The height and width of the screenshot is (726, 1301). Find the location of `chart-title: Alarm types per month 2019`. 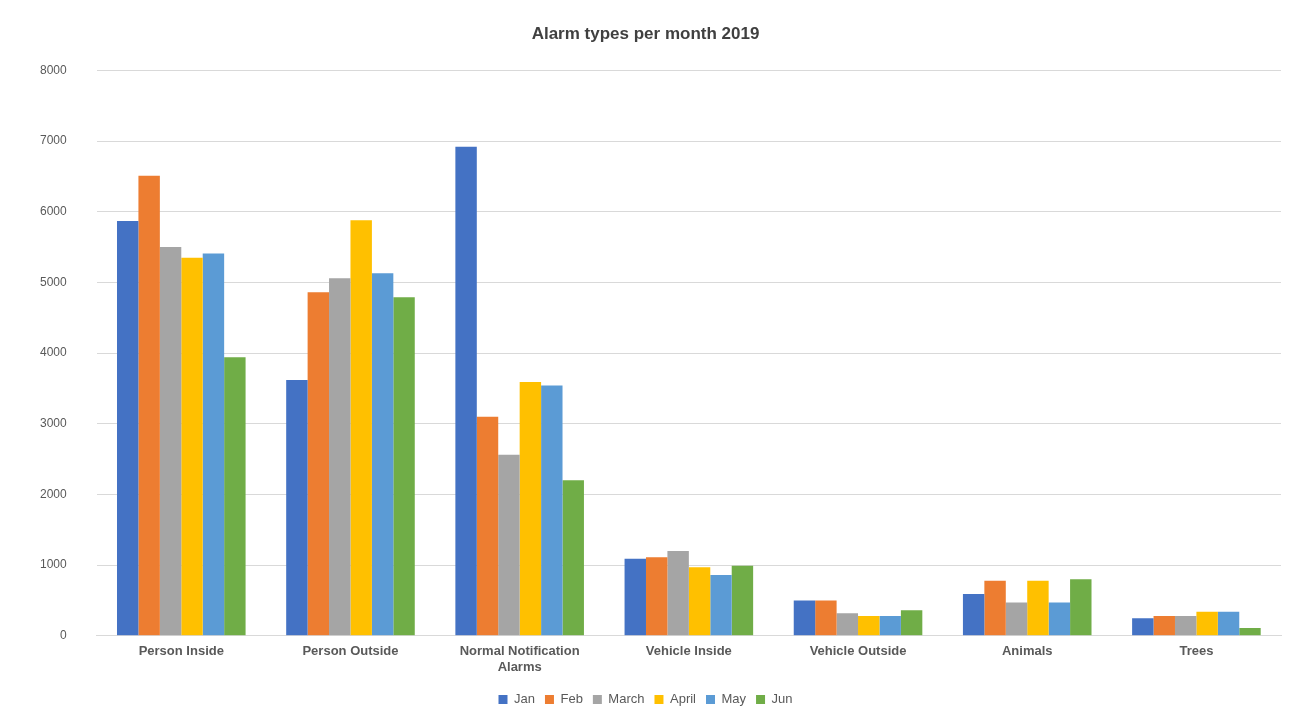

chart-title: Alarm types per month 2019 is located at coordinates (645, 33).